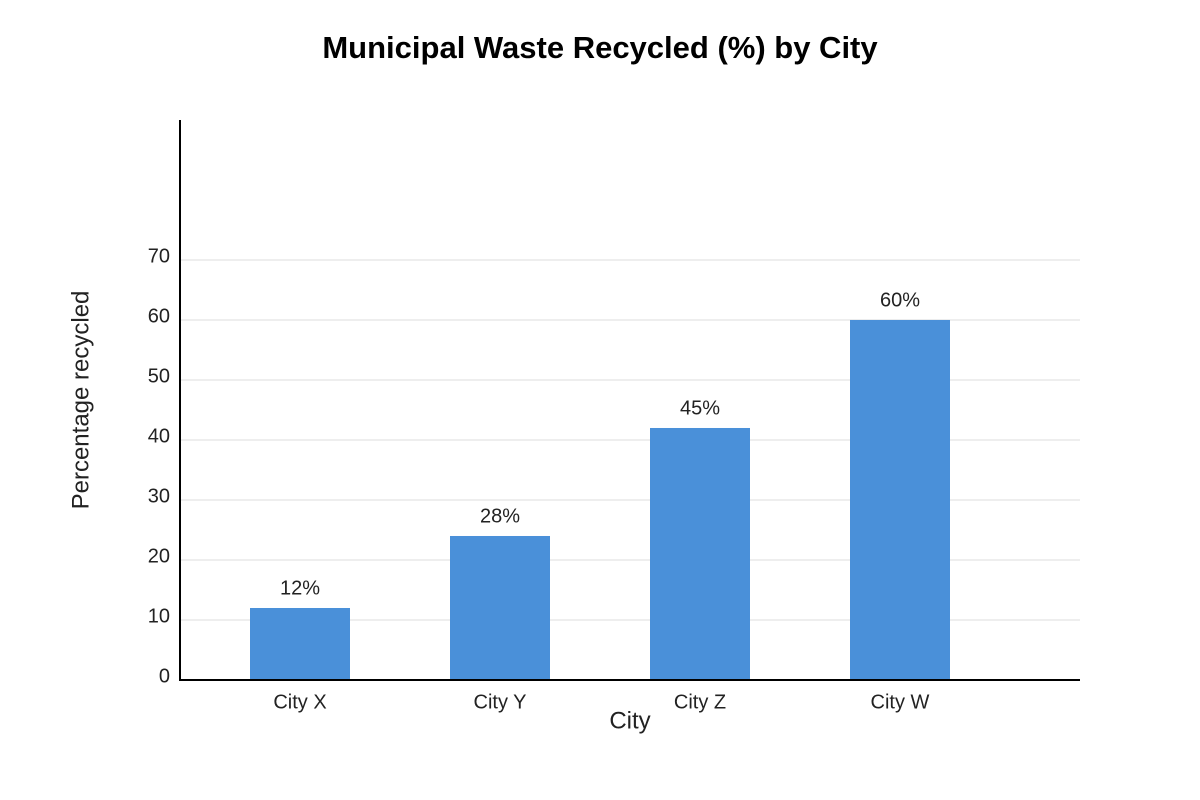 This screenshot has height=800, width=1200. I want to click on y-tick-label: 30, so click(159, 496).